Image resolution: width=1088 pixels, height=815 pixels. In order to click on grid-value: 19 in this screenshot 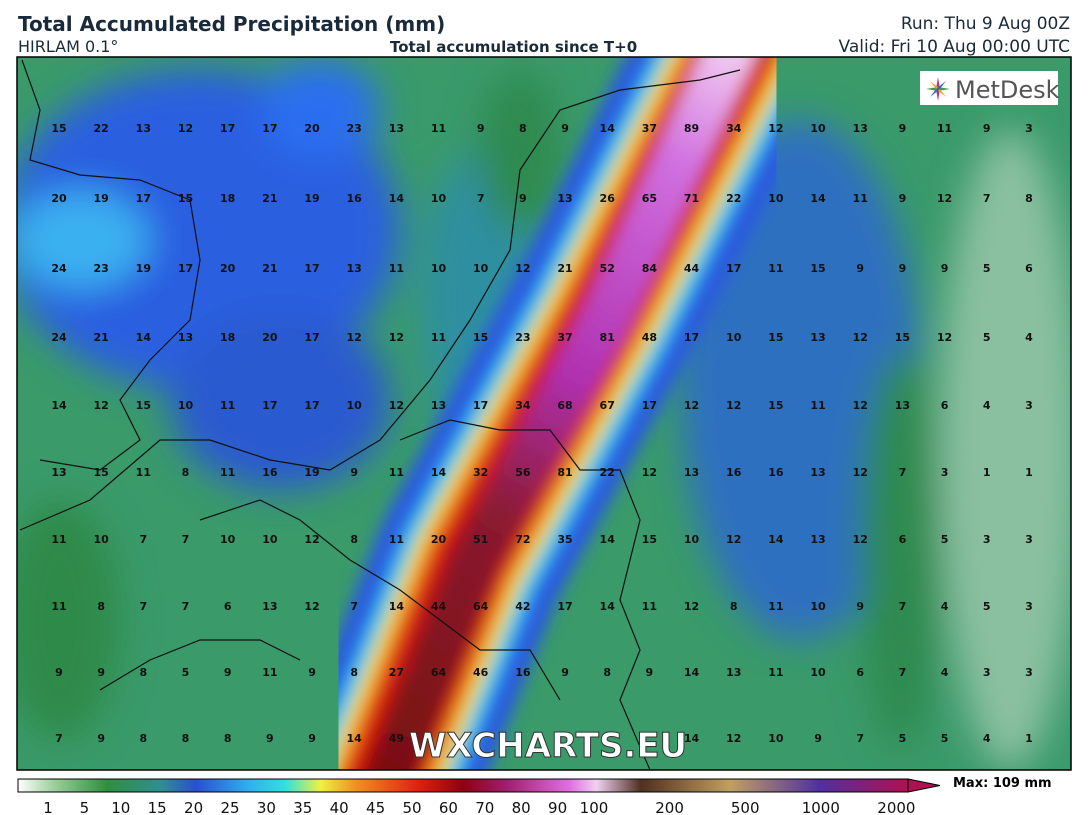, I will do `click(311, 472)`.